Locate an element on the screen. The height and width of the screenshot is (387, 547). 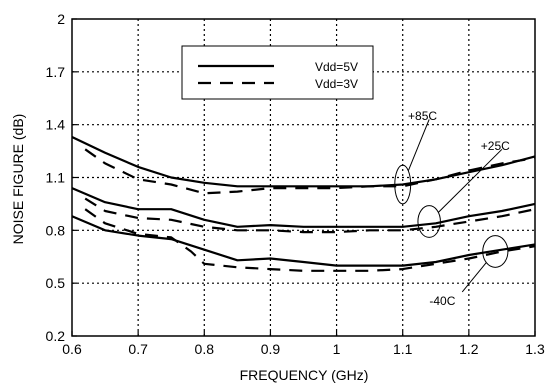
y-tick-label: 1.1 is located at coordinates (56, 178).